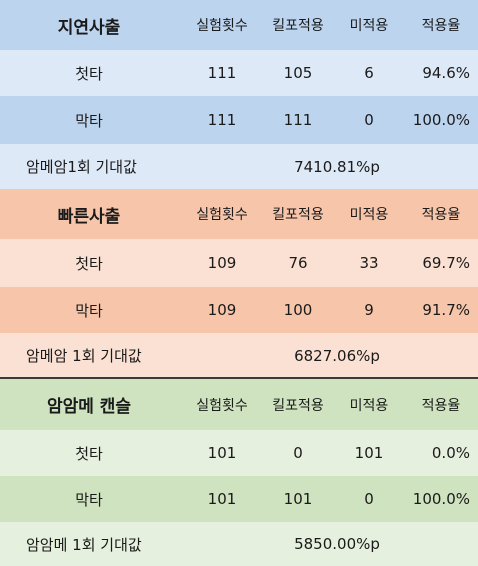 This screenshot has height=566, width=478. What do you see at coordinates (298, 453) in the screenshot?
I see `applied-value: 0` at bounding box center [298, 453].